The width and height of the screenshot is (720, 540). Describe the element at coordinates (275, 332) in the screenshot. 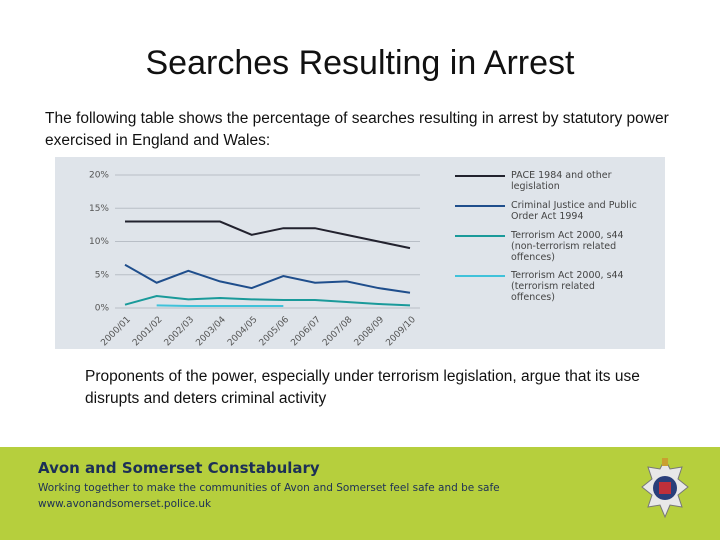

I see `x-tick-label: 2005/06` at that location.